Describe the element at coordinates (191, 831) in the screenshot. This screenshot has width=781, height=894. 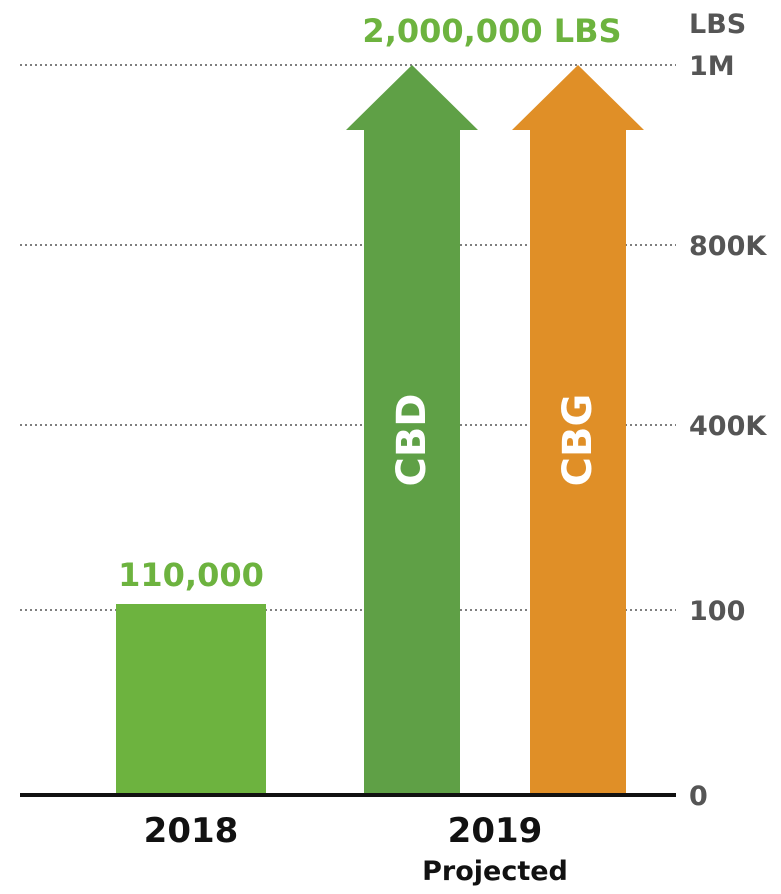
I see `x-category-label: 2018` at that location.